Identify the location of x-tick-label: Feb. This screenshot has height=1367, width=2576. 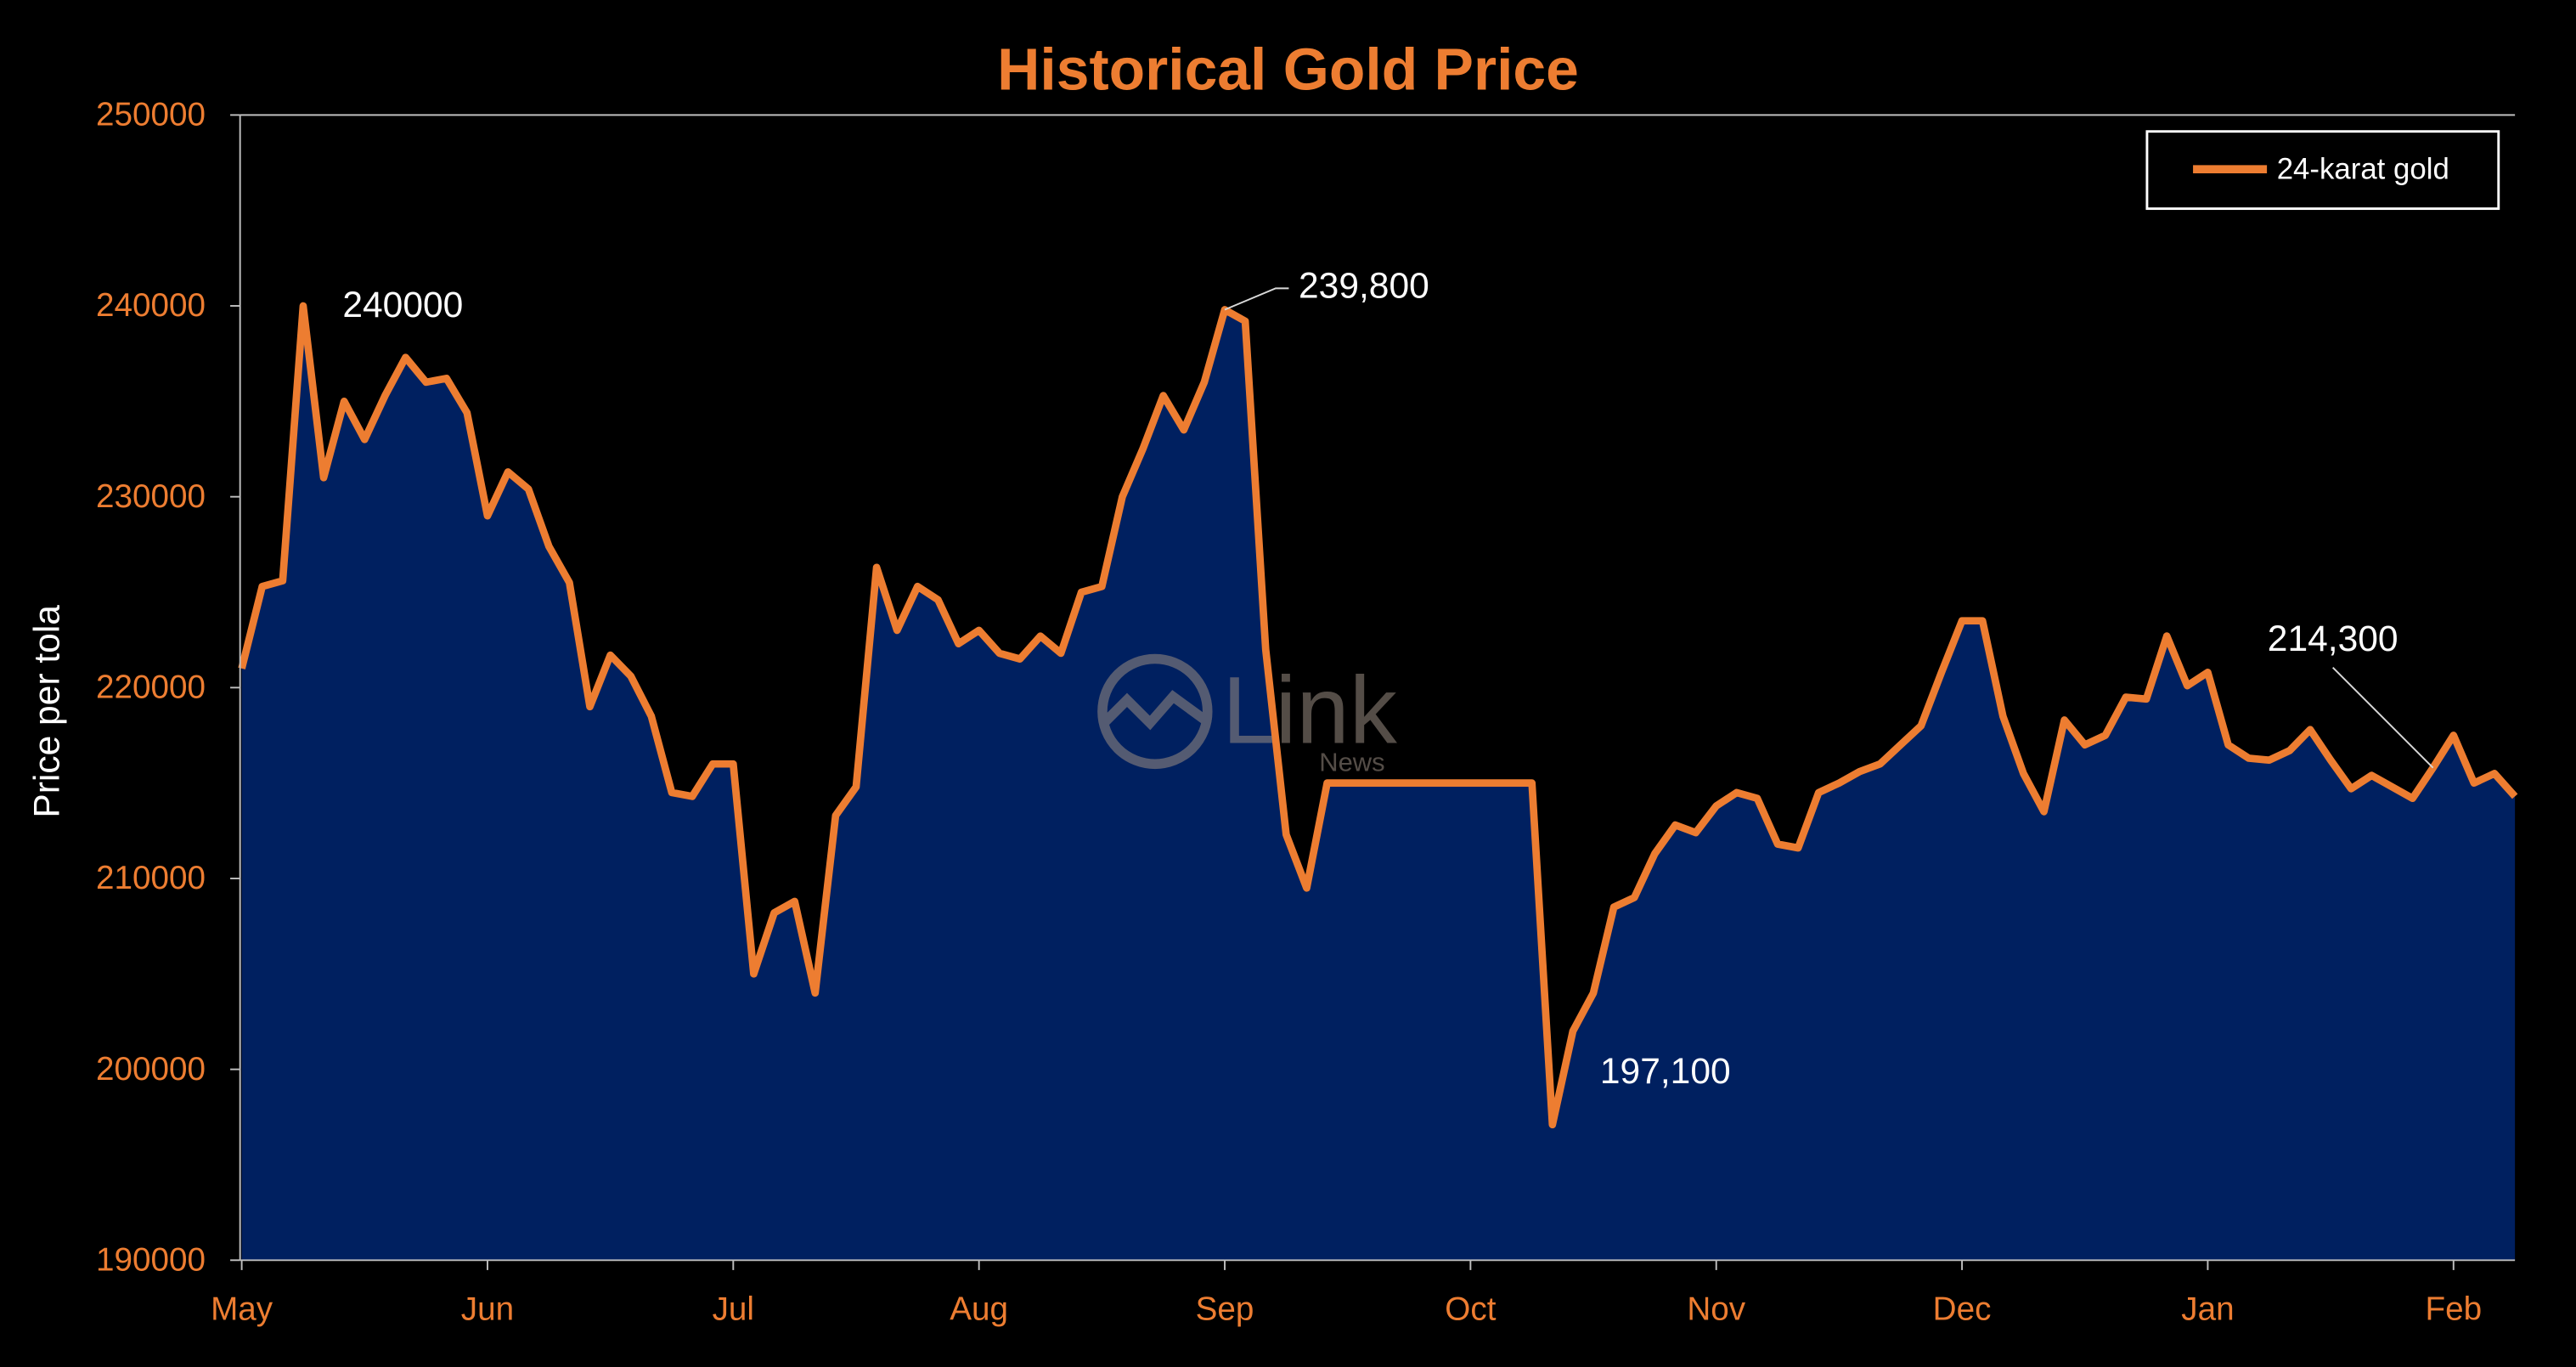
(2453, 1309).